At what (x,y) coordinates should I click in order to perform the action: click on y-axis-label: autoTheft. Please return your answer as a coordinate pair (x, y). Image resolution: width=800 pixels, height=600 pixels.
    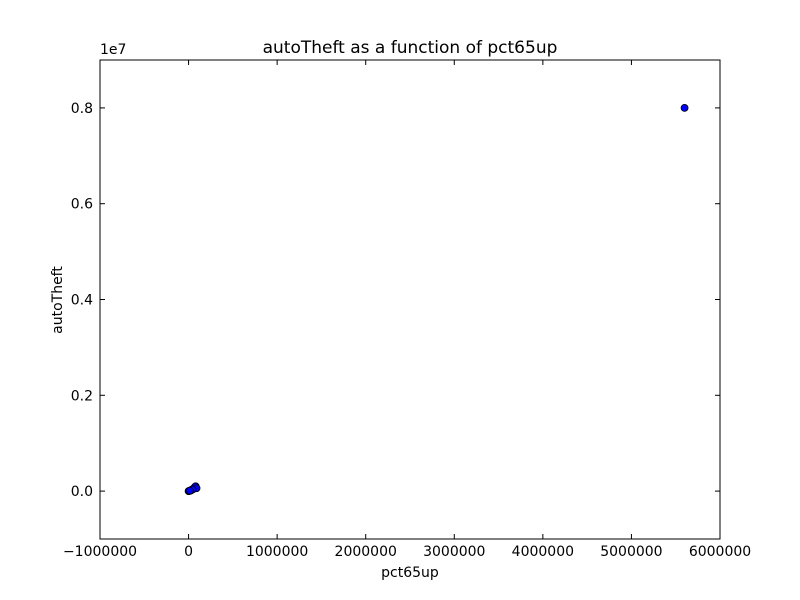
    Looking at the image, I should click on (58, 300).